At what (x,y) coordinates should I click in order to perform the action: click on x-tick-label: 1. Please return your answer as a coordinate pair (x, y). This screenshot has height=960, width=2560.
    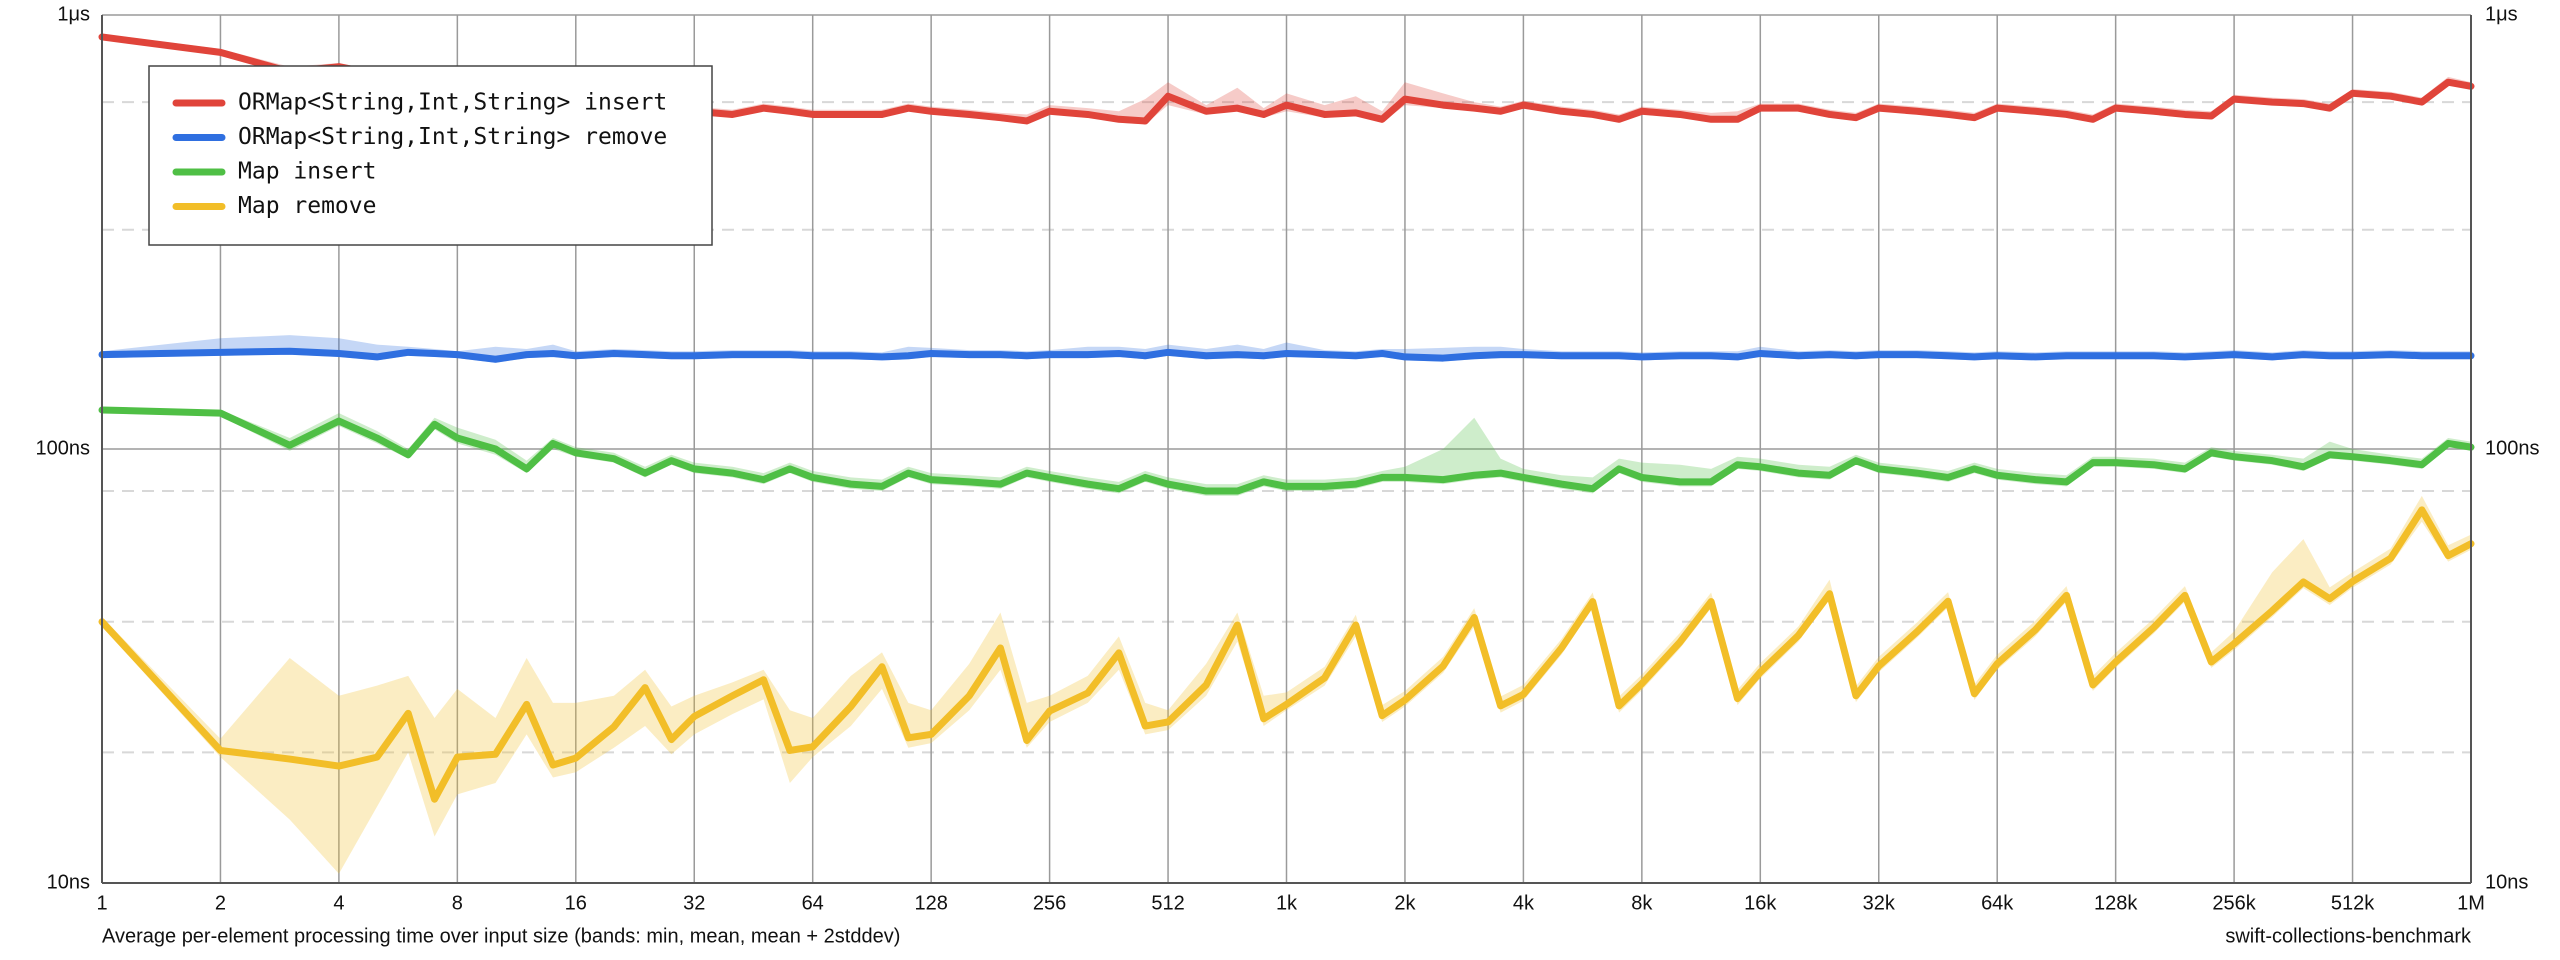
    Looking at the image, I should click on (101, 903).